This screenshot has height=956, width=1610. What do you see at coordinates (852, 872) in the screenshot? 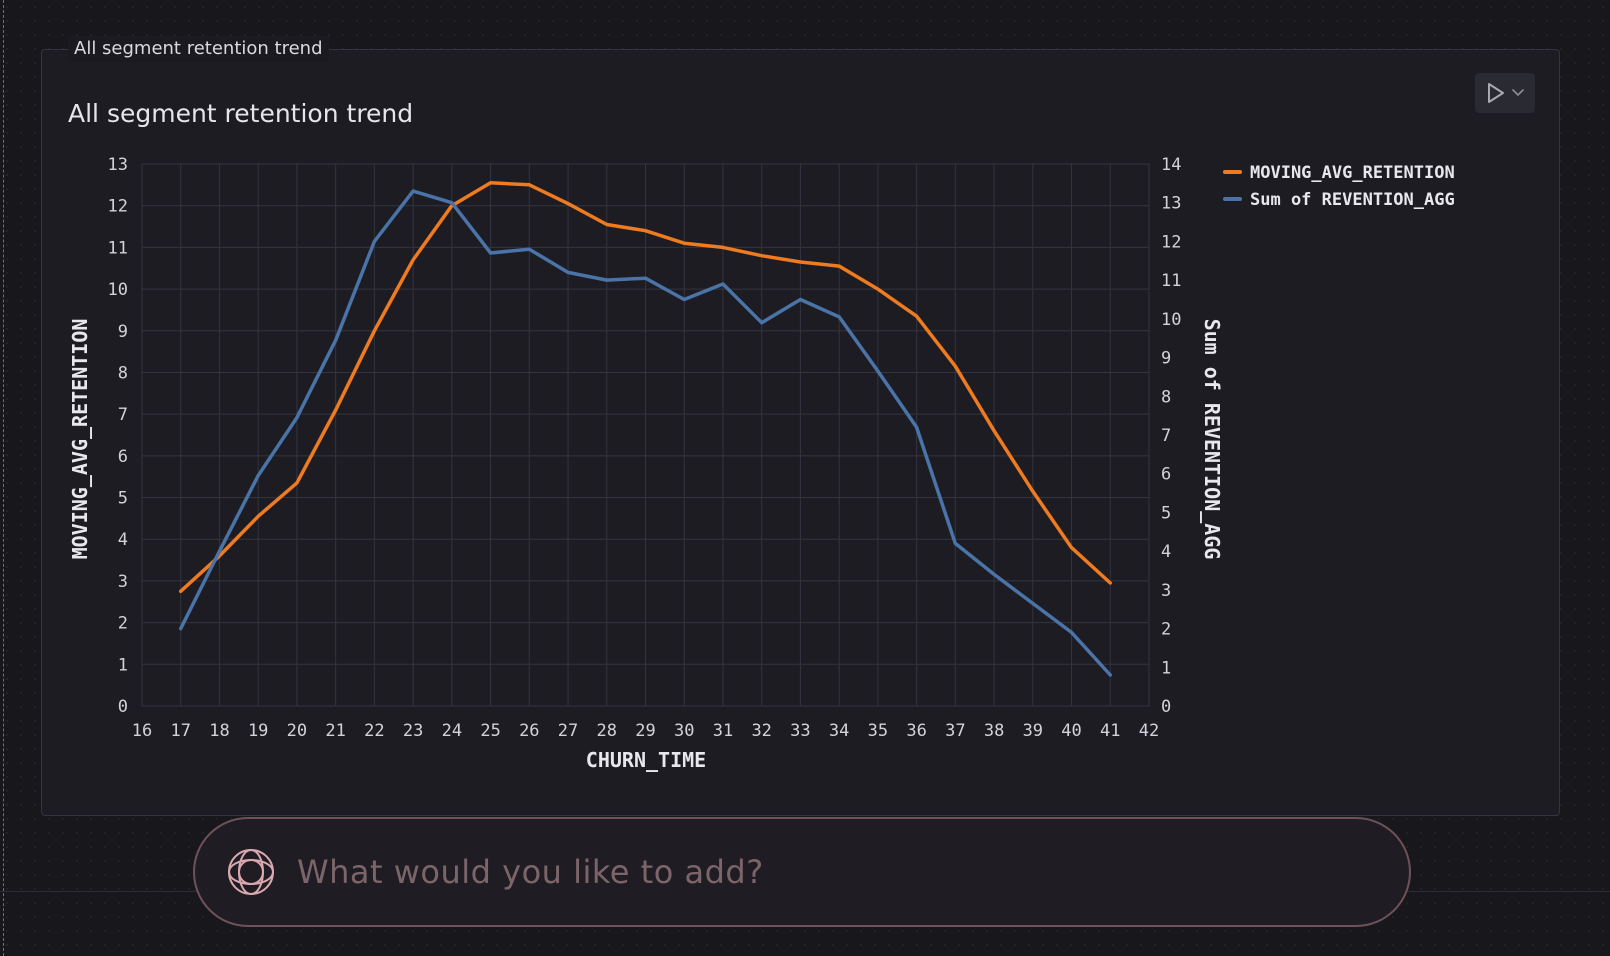
I see `prompt-input` at bounding box center [852, 872].